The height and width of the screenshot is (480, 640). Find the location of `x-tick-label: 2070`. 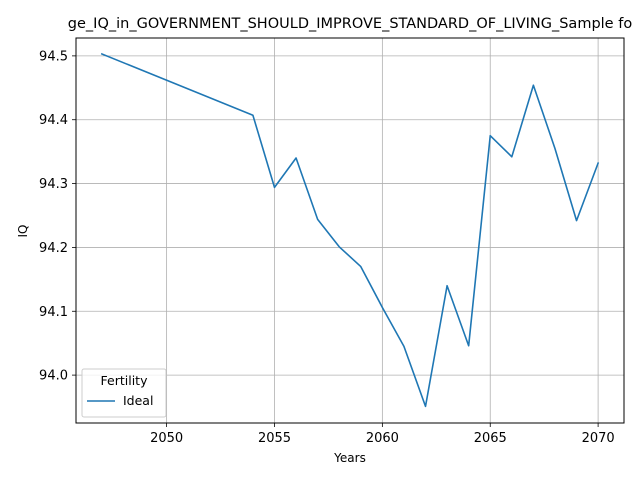

x-tick-label: 2070 is located at coordinates (598, 438).